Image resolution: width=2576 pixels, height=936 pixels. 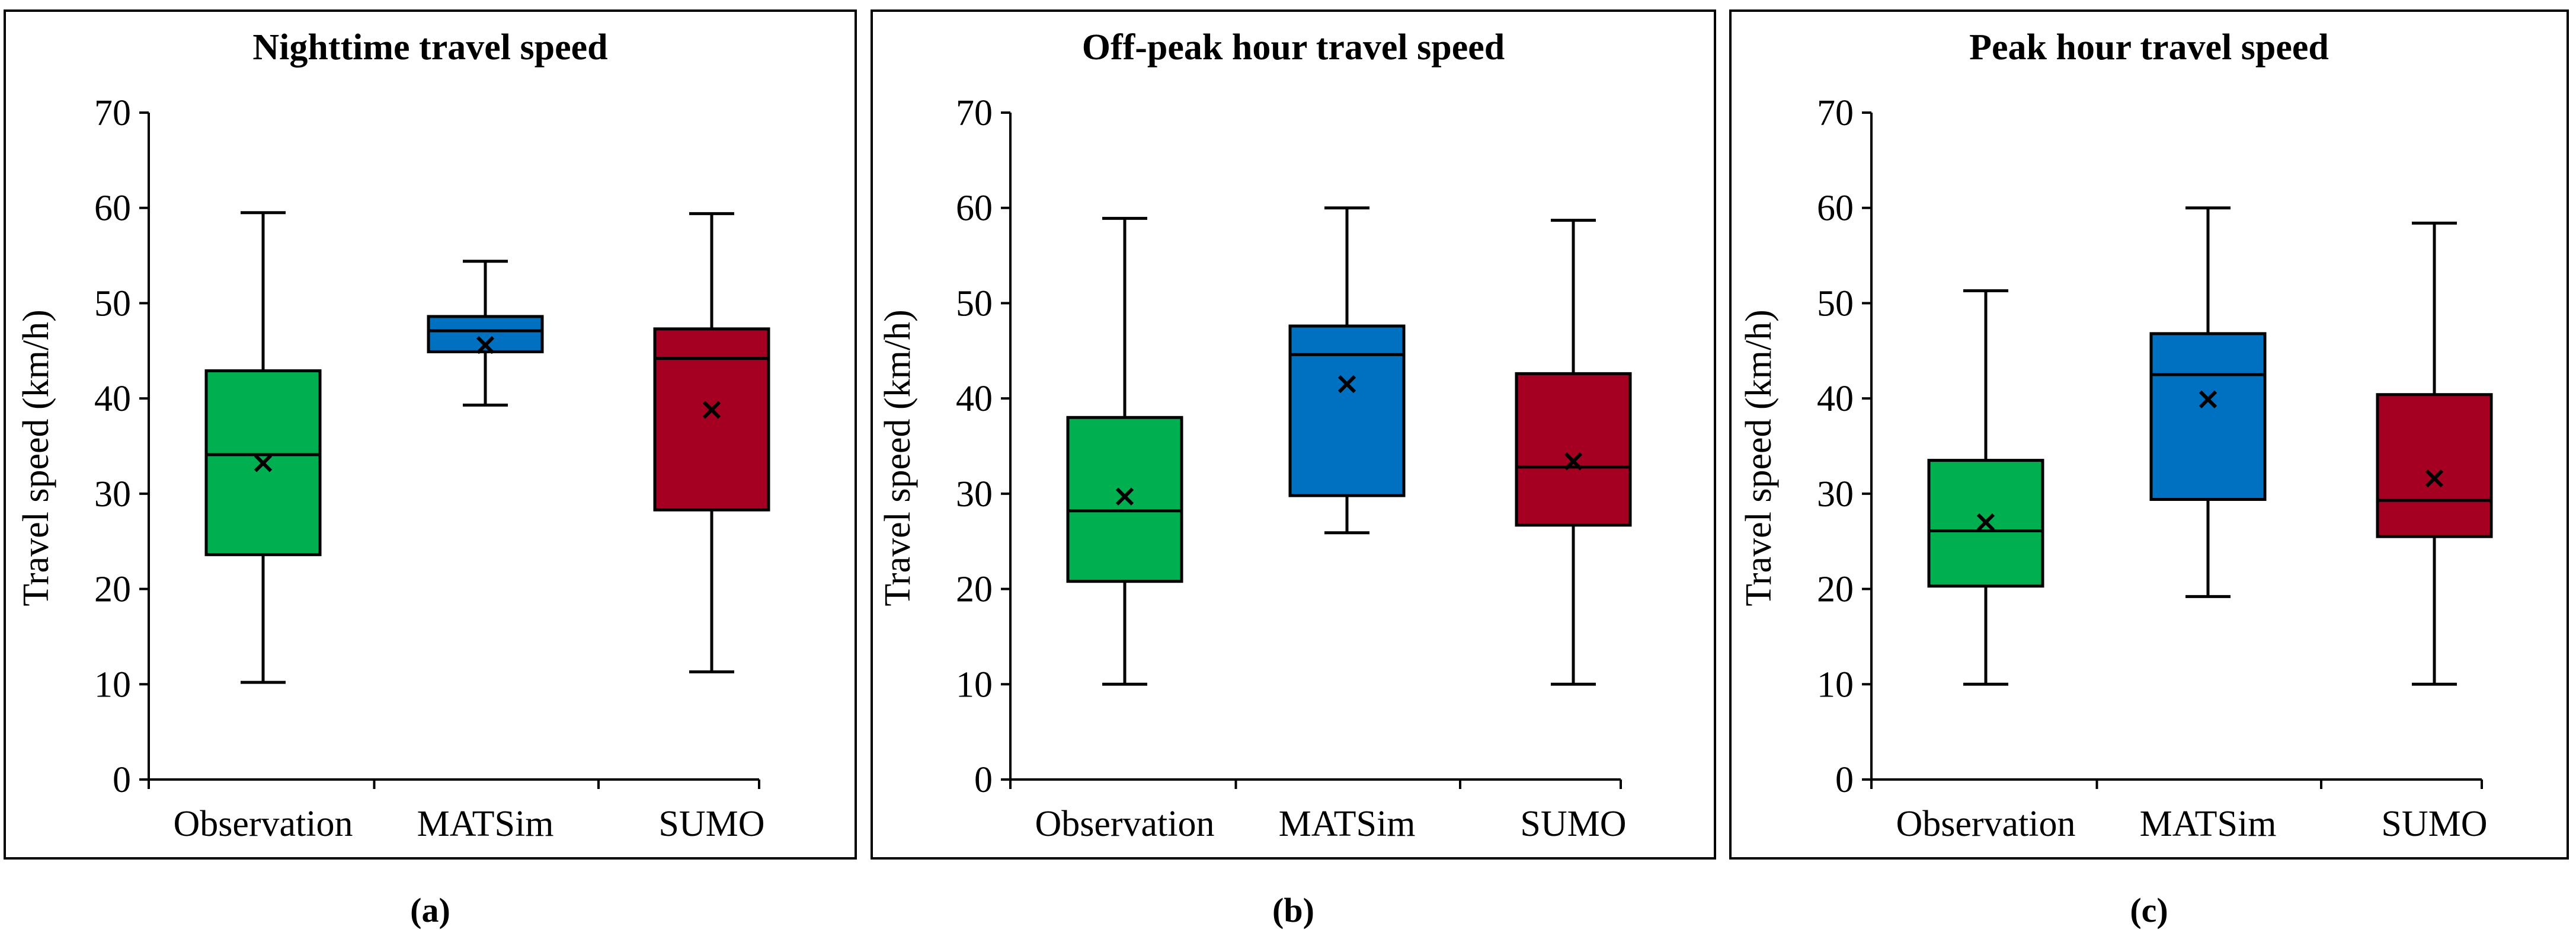 I want to click on panel-caption: (a), so click(x=430, y=910).